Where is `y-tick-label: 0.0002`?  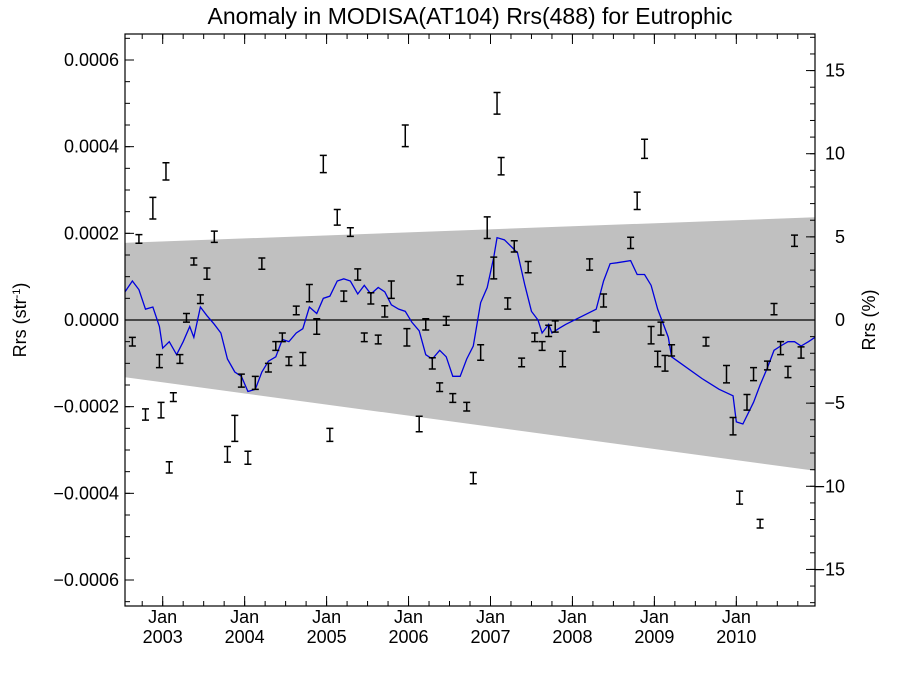
y-tick-label: 0.0002 is located at coordinates (91, 233).